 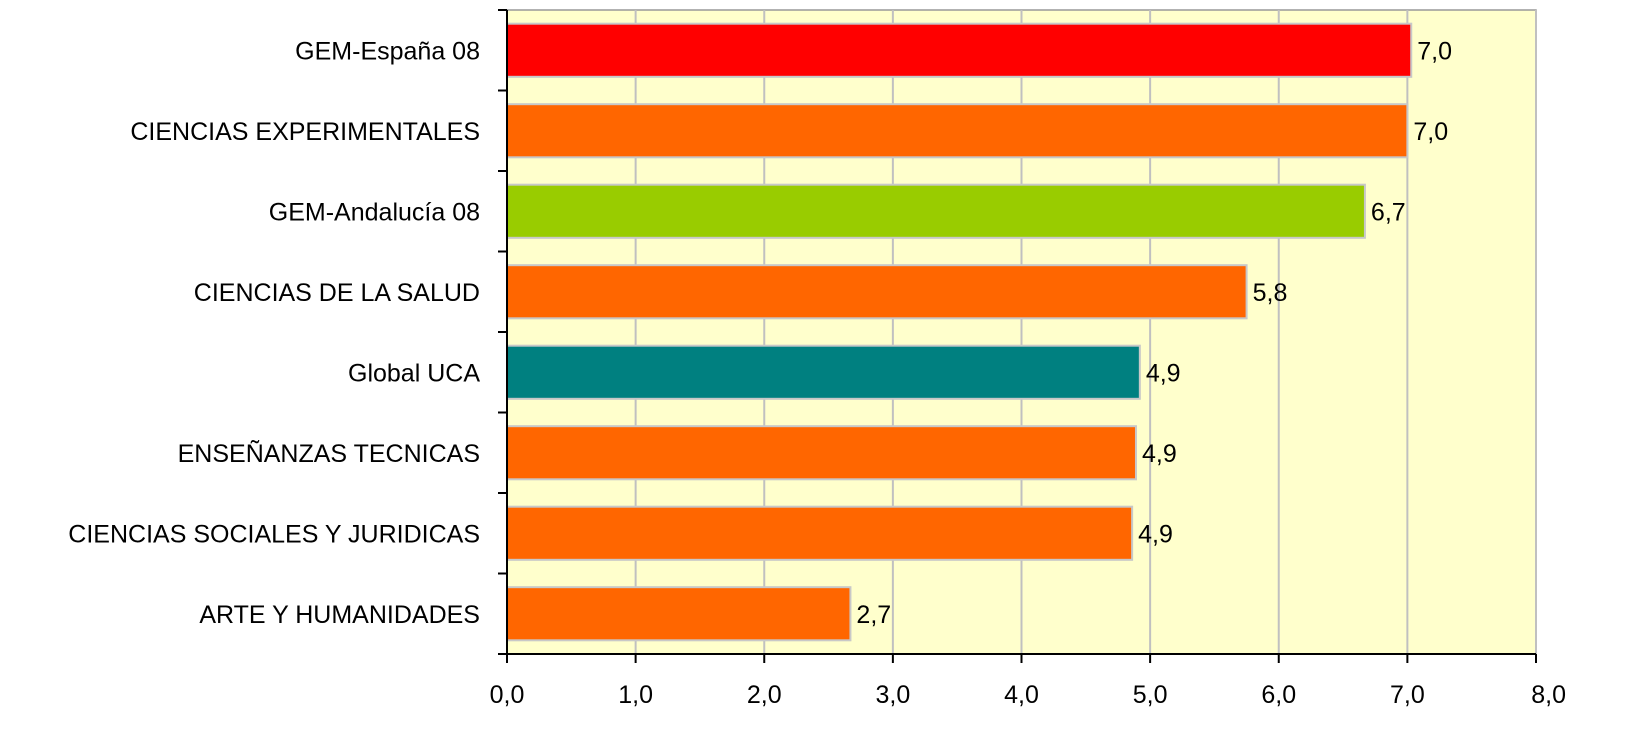 What do you see at coordinates (507, 695) in the screenshot?
I see `x-tick-label-0: 0,0` at bounding box center [507, 695].